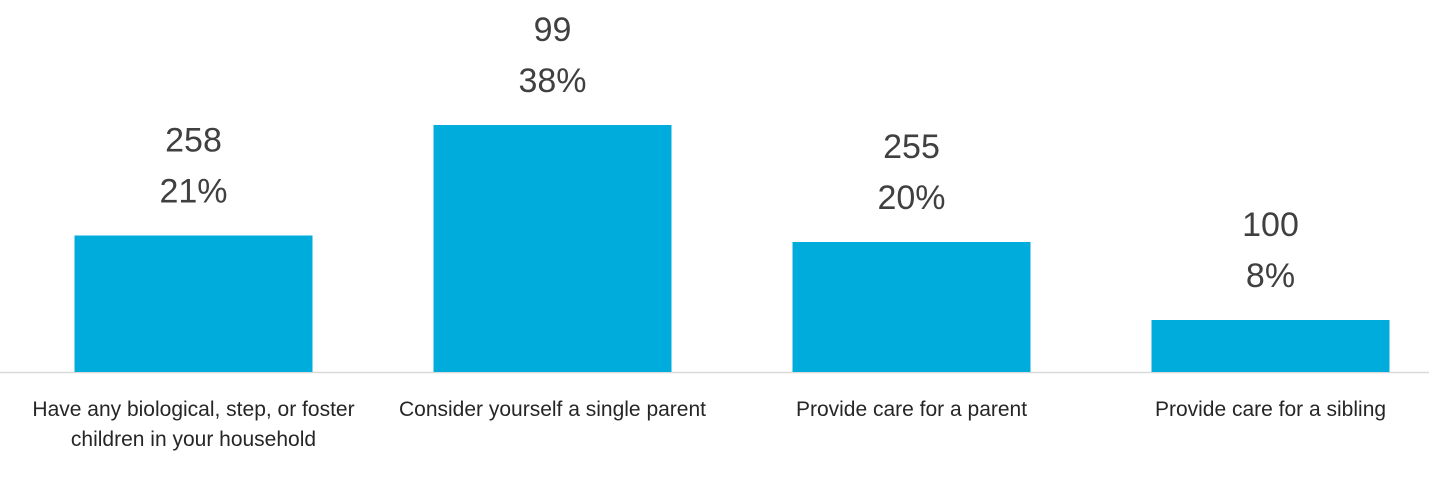 The height and width of the screenshot is (493, 1429). What do you see at coordinates (193, 191) in the screenshot?
I see `value-label: 21%` at bounding box center [193, 191].